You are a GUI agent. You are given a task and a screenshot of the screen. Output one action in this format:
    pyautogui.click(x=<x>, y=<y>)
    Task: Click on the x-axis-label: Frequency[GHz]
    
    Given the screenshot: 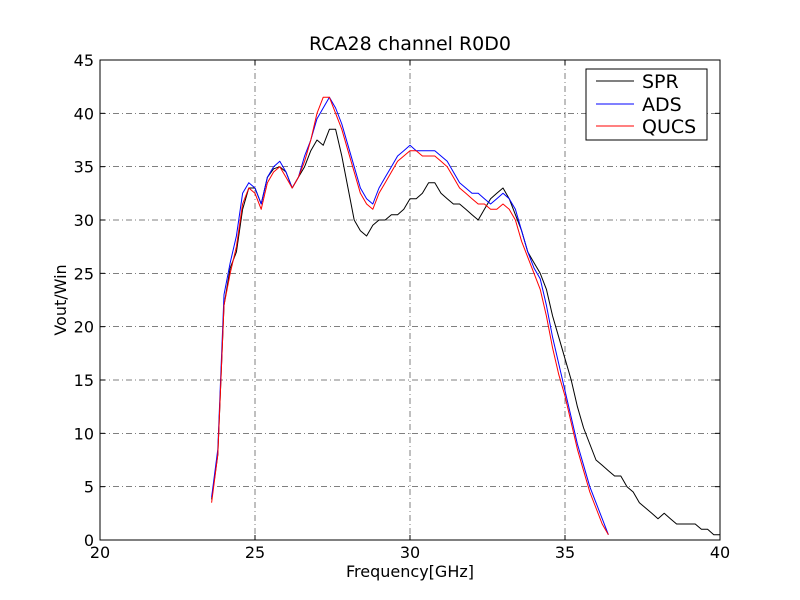 What is the action you would take?
    pyautogui.click(x=410, y=571)
    